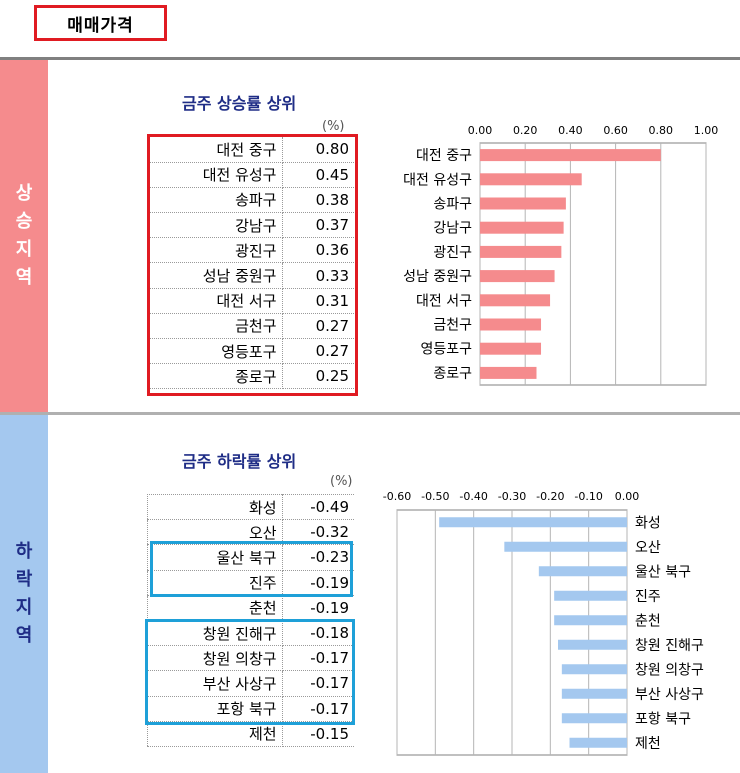 This screenshot has height=773, width=740. Describe the element at coordinates (215, 507) in the screenshot. I see `region-name: 화성` at that location.